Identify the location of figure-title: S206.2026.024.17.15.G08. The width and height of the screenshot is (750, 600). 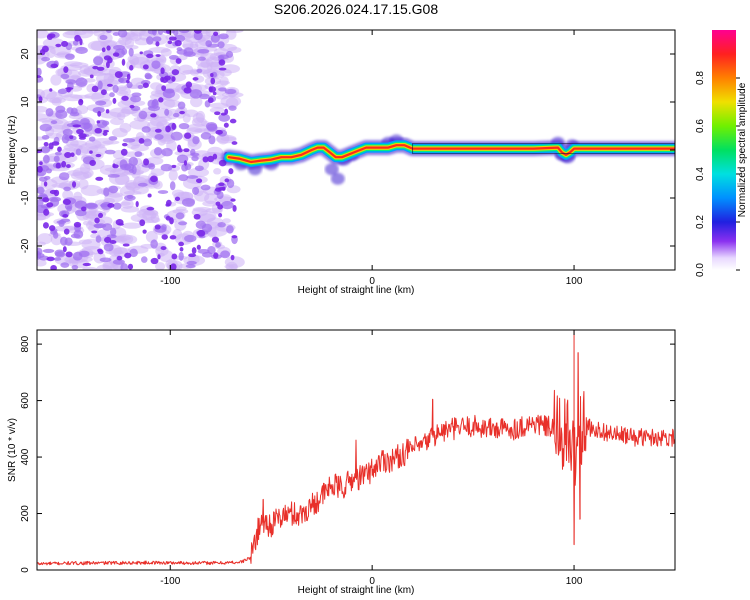
(356, 9).